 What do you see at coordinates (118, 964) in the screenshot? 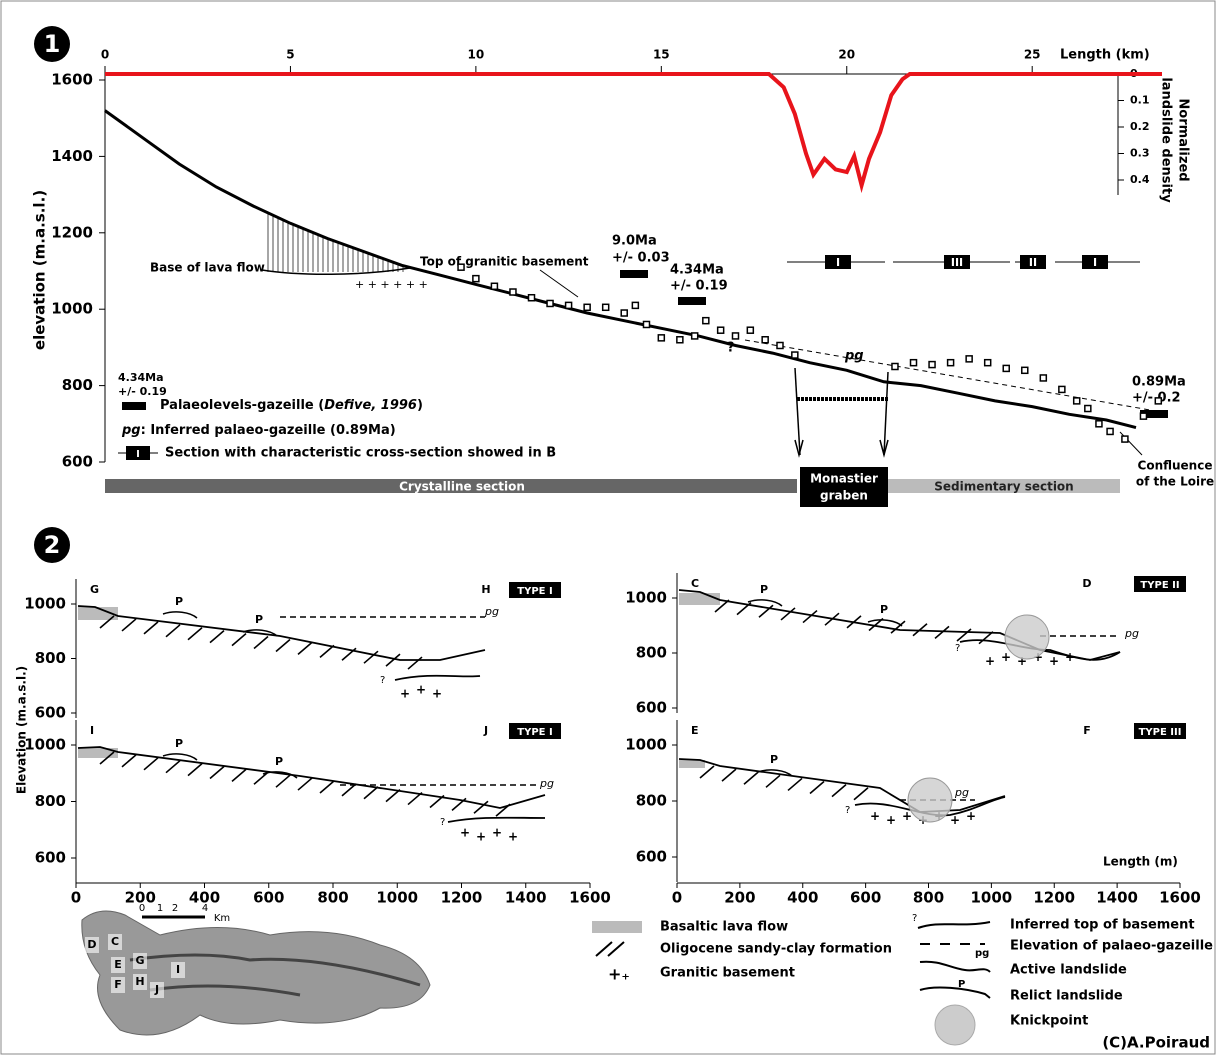
I see `map-label: E` at bounding box center [118, 964].